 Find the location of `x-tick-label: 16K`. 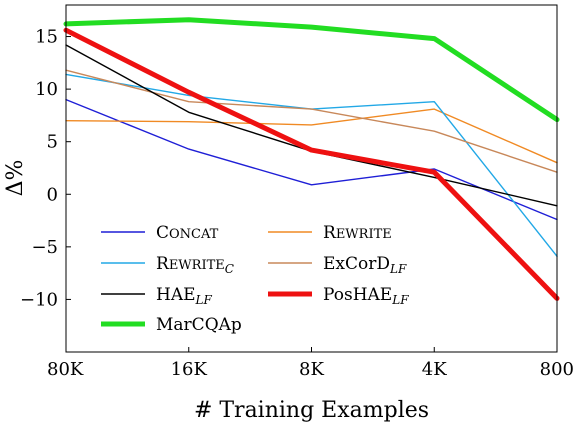

x-tick-label: 16K is located at coordinates (189, 369).